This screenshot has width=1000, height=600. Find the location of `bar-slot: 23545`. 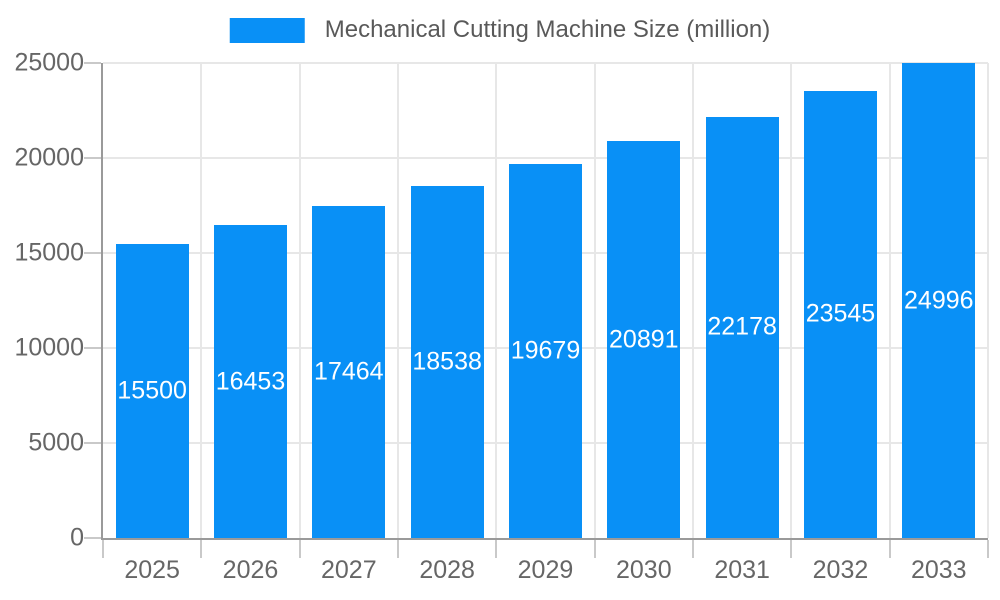

bar-slot: 23545 is located at coordinates (840, 300).